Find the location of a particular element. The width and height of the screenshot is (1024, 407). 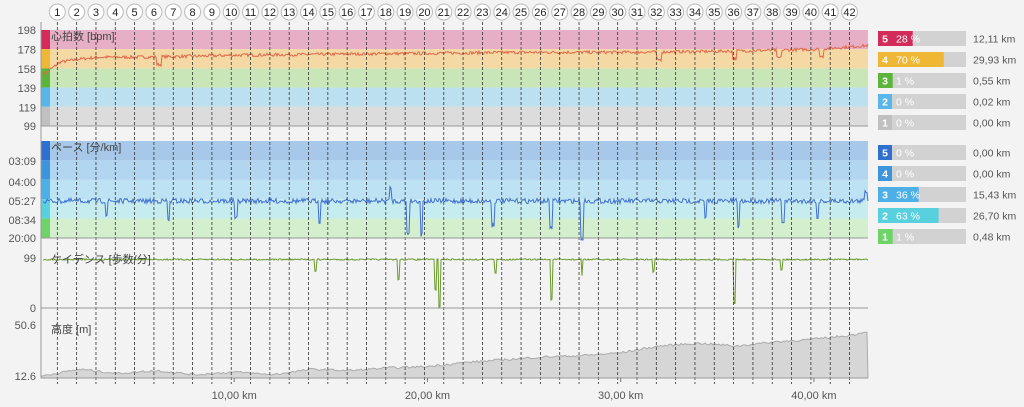

heart-tick-label: 139 is located at coordinates (27, 89).